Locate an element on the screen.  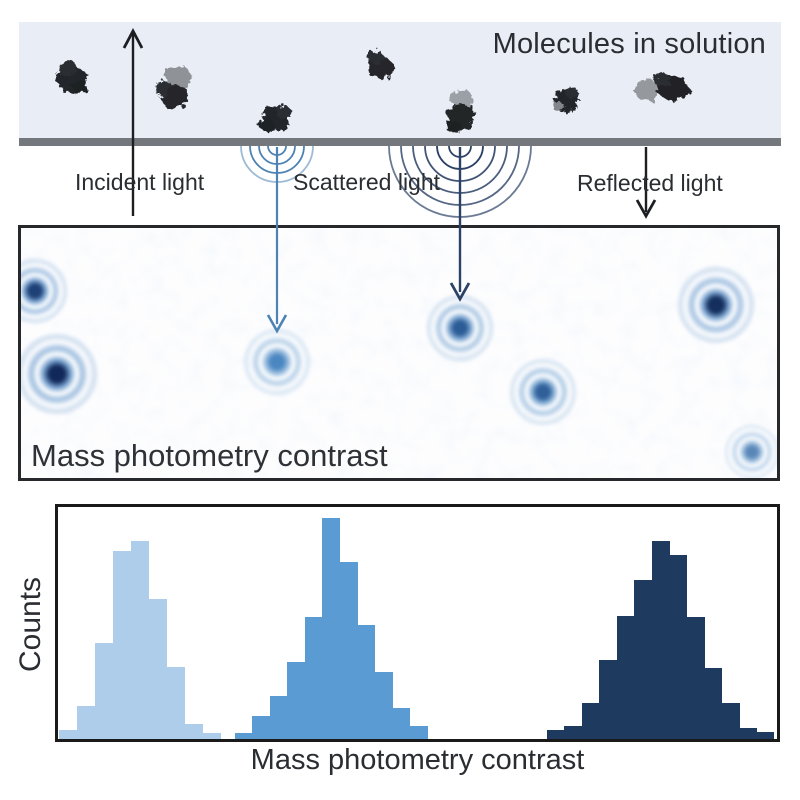
incident-light-label: Incident light is located at coordinates (140, 182).